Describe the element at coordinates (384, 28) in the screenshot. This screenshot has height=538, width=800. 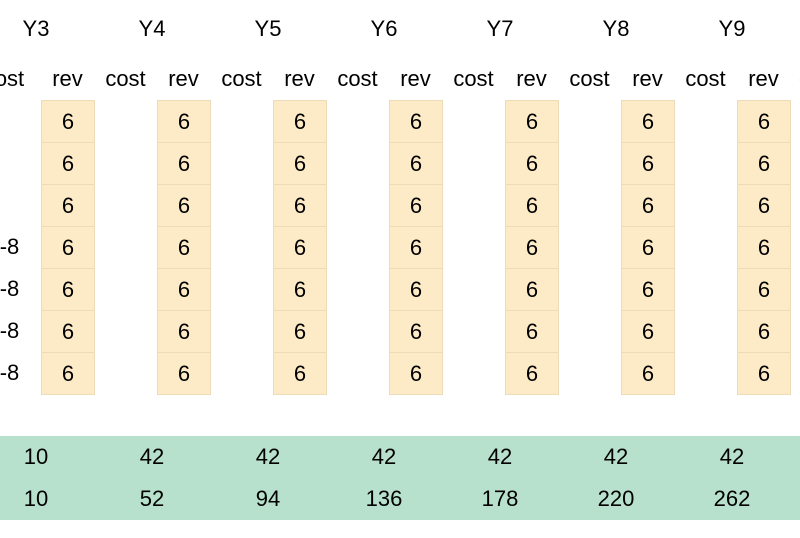
I see `year-header: Y6` at that location.